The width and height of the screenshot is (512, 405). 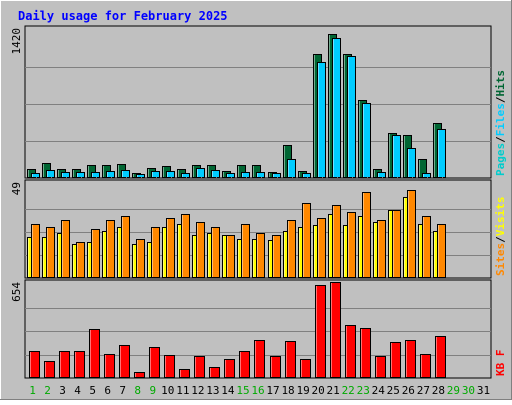 I want to click on x-label-day-19: 19, so click(x=302, y=390).